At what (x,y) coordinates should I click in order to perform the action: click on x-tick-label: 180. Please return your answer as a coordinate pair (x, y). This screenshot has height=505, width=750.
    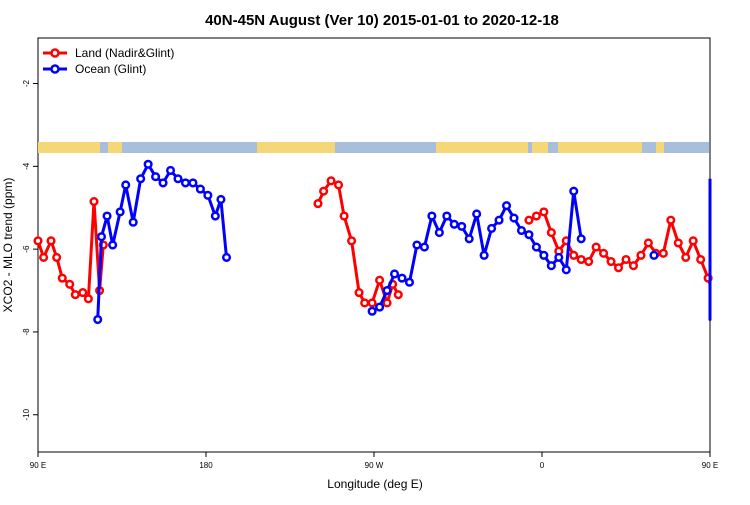
    Looking at the image, I should click on (206, 465).